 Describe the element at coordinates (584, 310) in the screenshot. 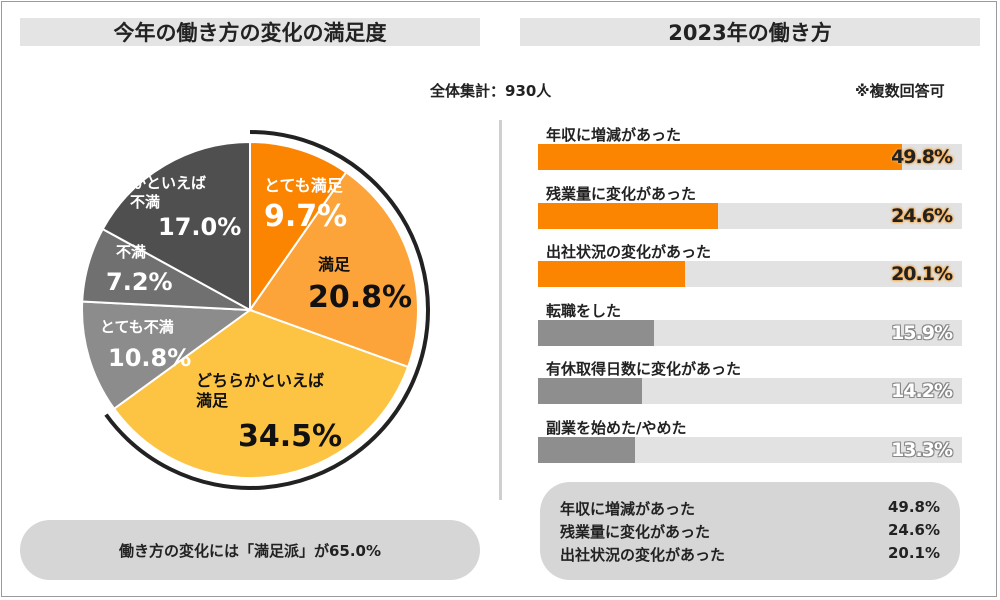

I see `bar-label: 転職をした` at that location.